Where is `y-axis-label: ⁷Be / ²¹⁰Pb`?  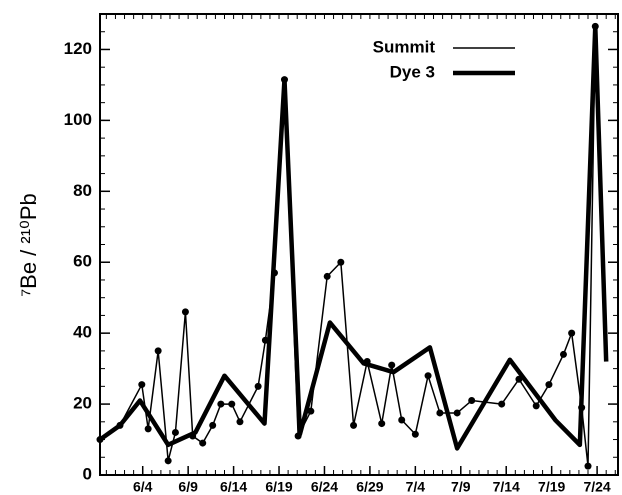 y-axis-label: ⁷Be / ²¹⁰Pb is located at coordinates (28, 245).